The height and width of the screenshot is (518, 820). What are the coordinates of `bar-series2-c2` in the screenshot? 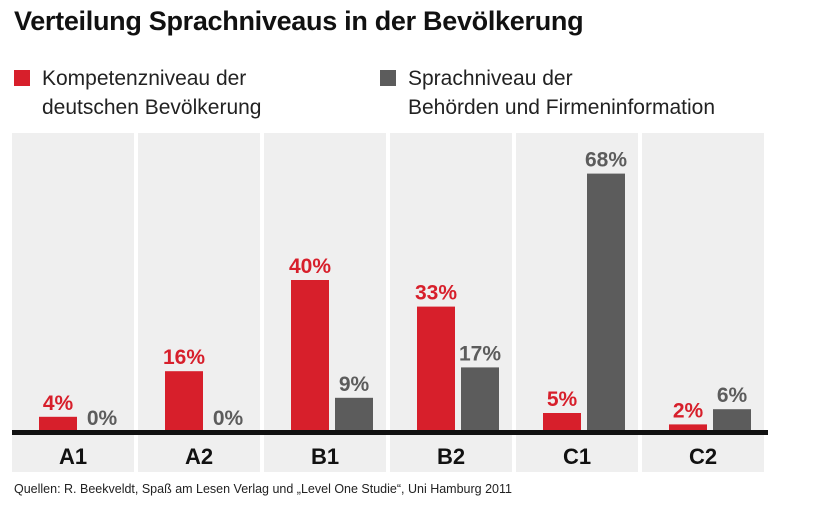 It's located at (732, 420).